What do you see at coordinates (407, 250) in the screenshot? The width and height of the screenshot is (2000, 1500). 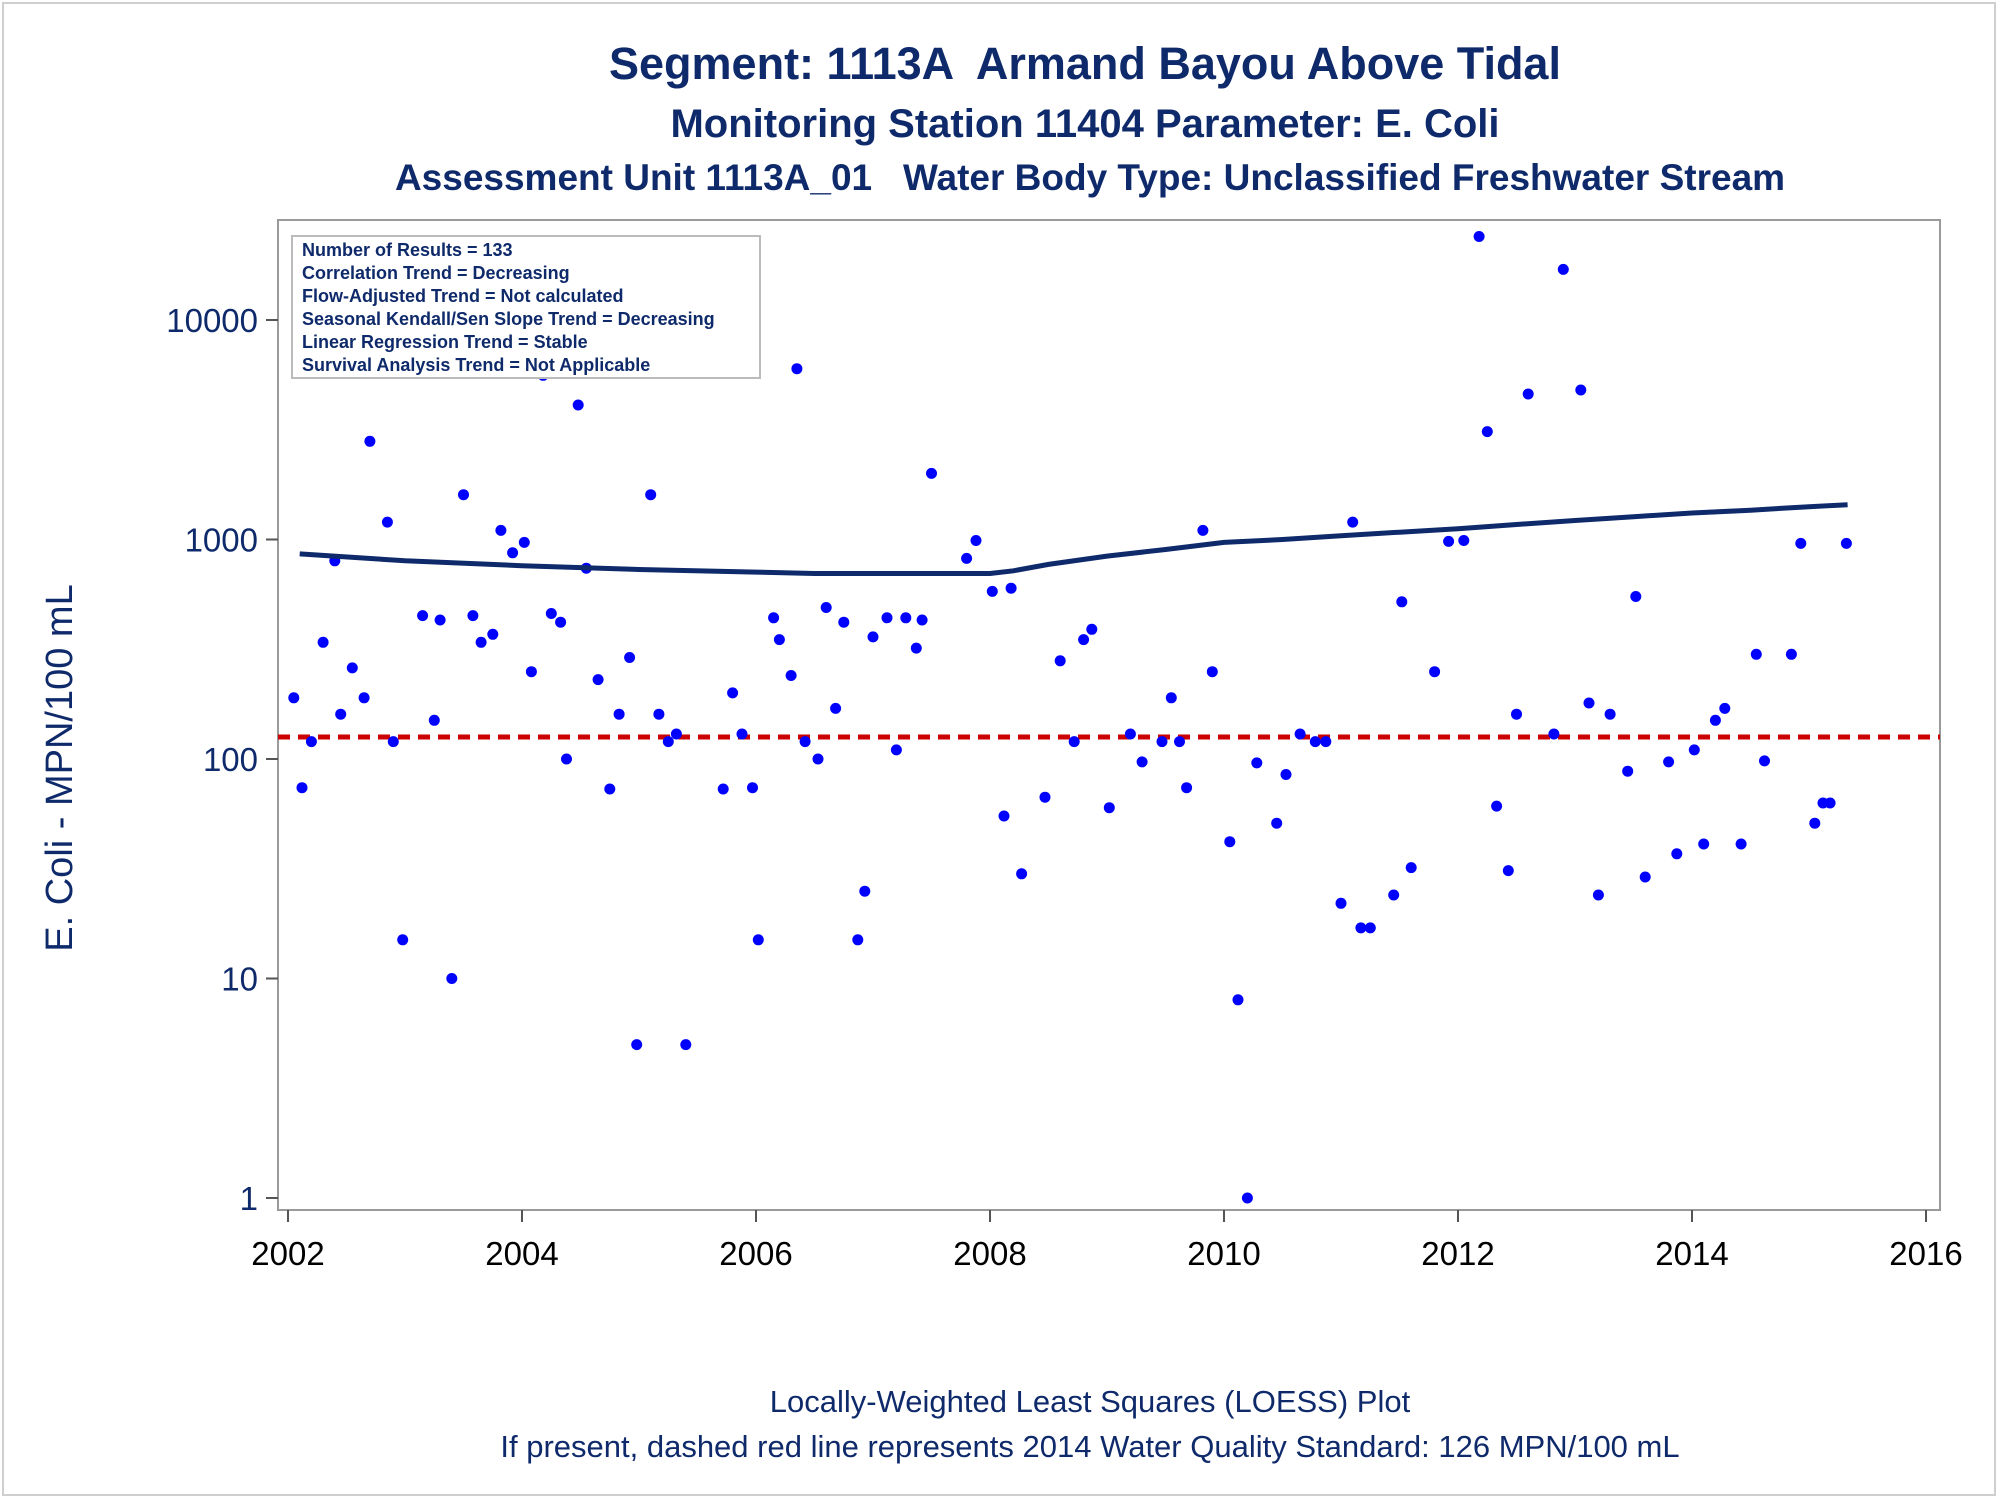 I see `stats-line: Number of Results = 133` at bounding box center [407, 250].